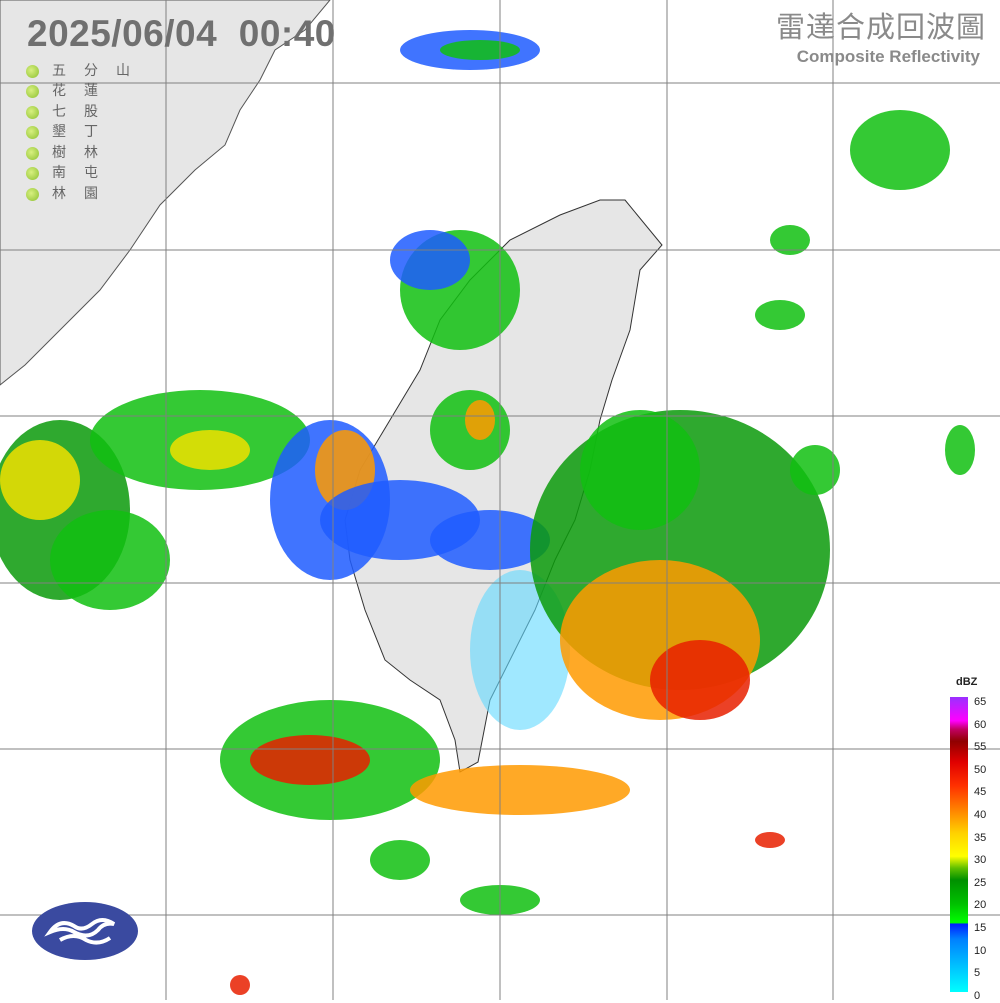 The width and height of the screenshot is (1000, 1003). I want to click on legend-tick: 35, so click(980, 837).